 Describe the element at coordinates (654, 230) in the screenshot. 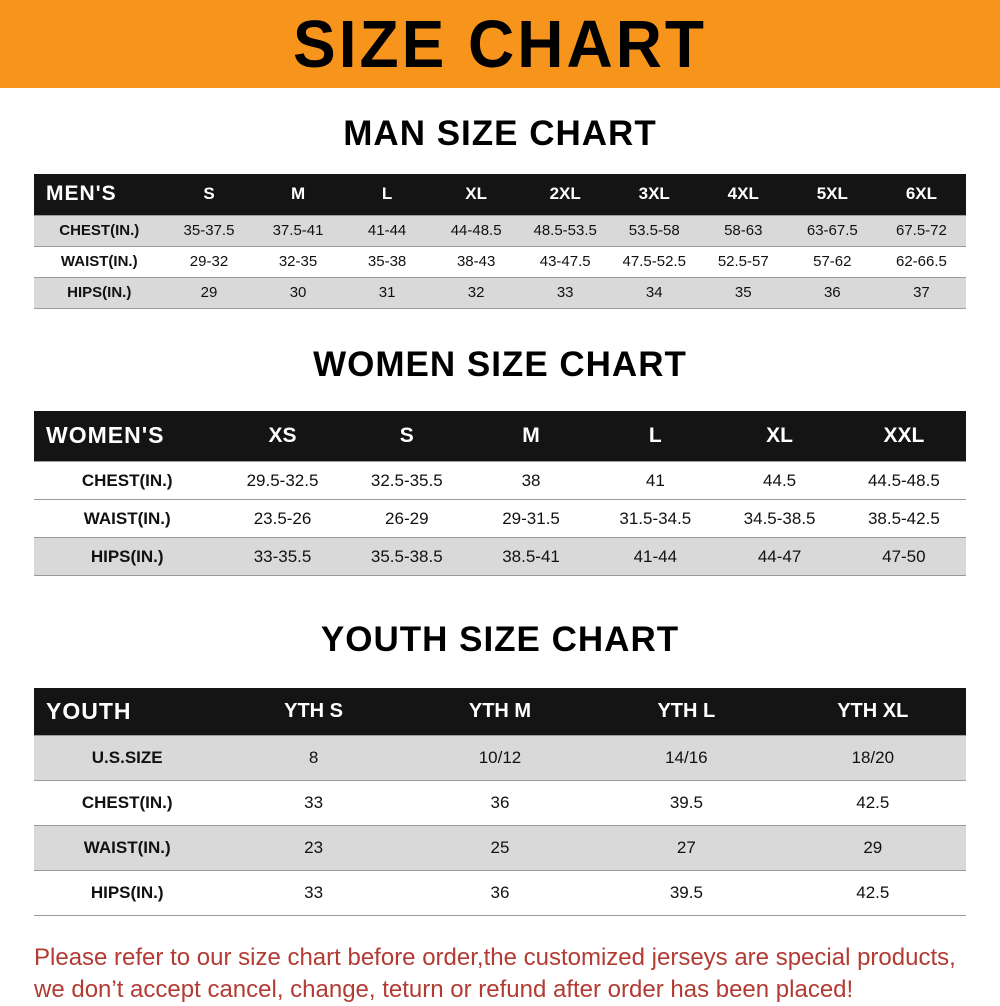

I see `size-value-cell: 53.5-58` at that location.